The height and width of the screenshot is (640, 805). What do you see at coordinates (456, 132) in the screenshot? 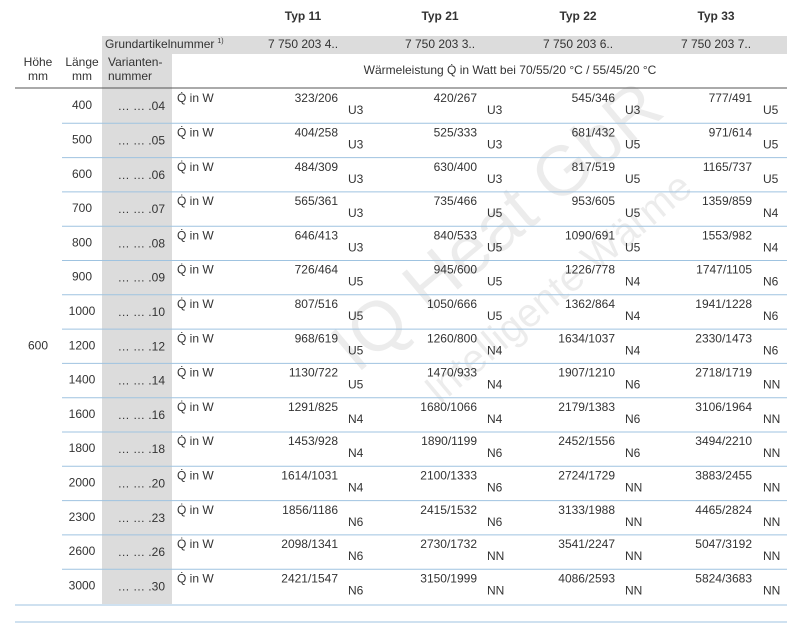
I see `power-value: 525/333` at bounding box center [456, 132].